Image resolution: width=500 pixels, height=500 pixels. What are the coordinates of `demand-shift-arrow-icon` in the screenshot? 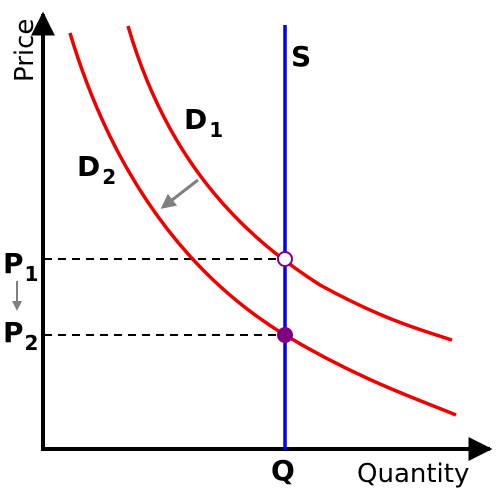 It's located at (179, 193).